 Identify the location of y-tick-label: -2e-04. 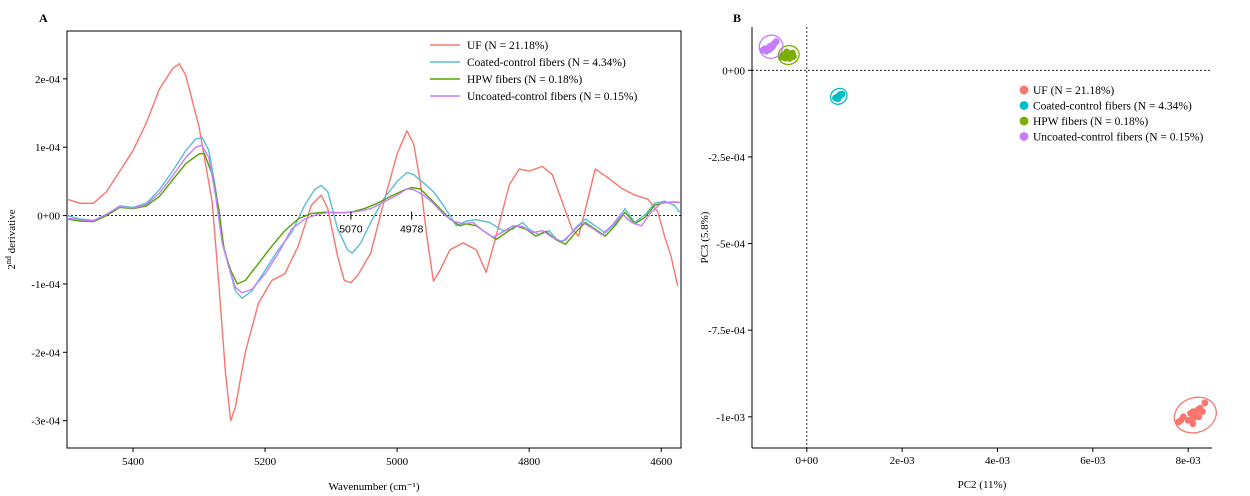
(45, 353).